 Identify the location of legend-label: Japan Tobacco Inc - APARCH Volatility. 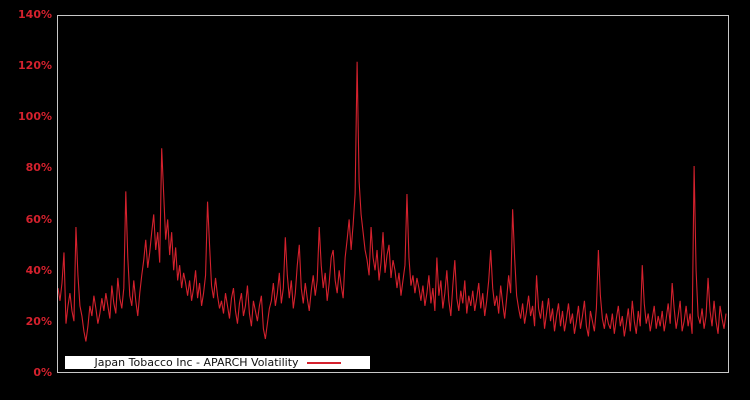
(196, 362).